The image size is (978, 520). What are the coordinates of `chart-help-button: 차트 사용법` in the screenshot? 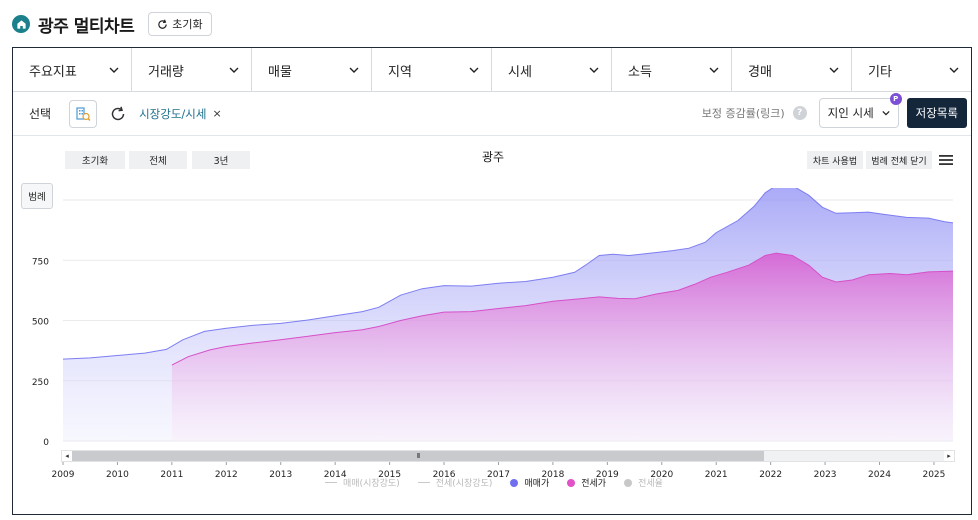 It's located at (835, 160).